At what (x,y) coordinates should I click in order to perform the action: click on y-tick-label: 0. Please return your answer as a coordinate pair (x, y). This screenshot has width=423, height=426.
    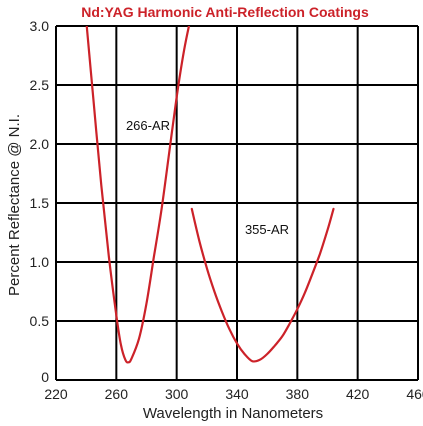
    Looking at the image, I should click on (45, 377).